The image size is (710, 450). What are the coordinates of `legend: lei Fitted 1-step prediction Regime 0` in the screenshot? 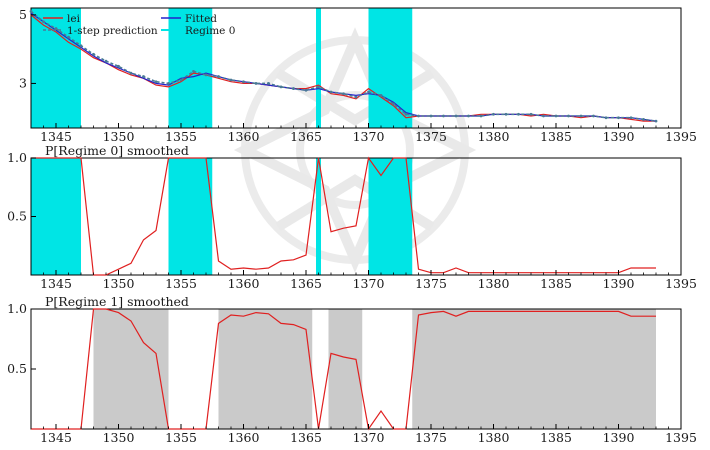 It's located at (139, 25).